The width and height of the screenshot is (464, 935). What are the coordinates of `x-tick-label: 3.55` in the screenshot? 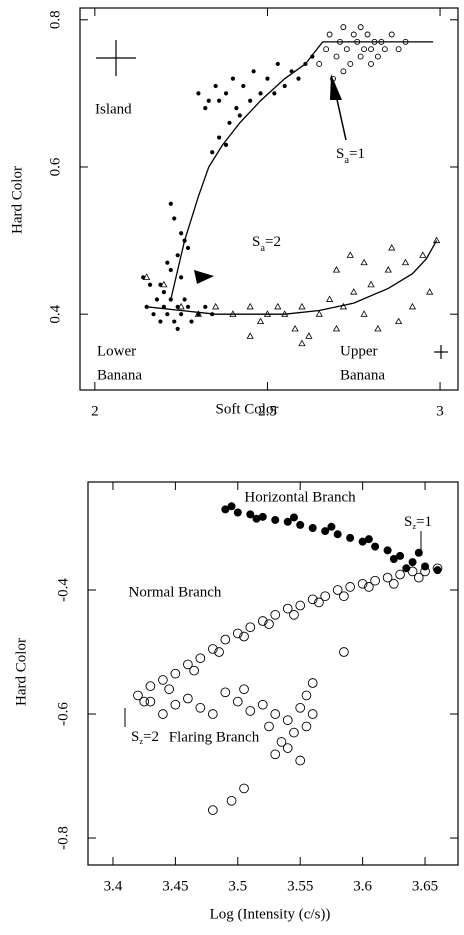 It's located at (300, 886).